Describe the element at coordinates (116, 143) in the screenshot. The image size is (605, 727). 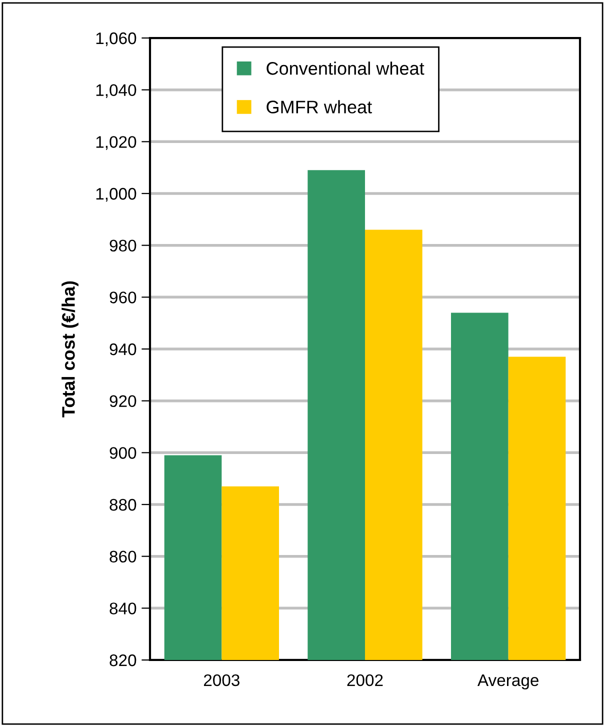
I see `y-tick-label: 1,020` at that location.